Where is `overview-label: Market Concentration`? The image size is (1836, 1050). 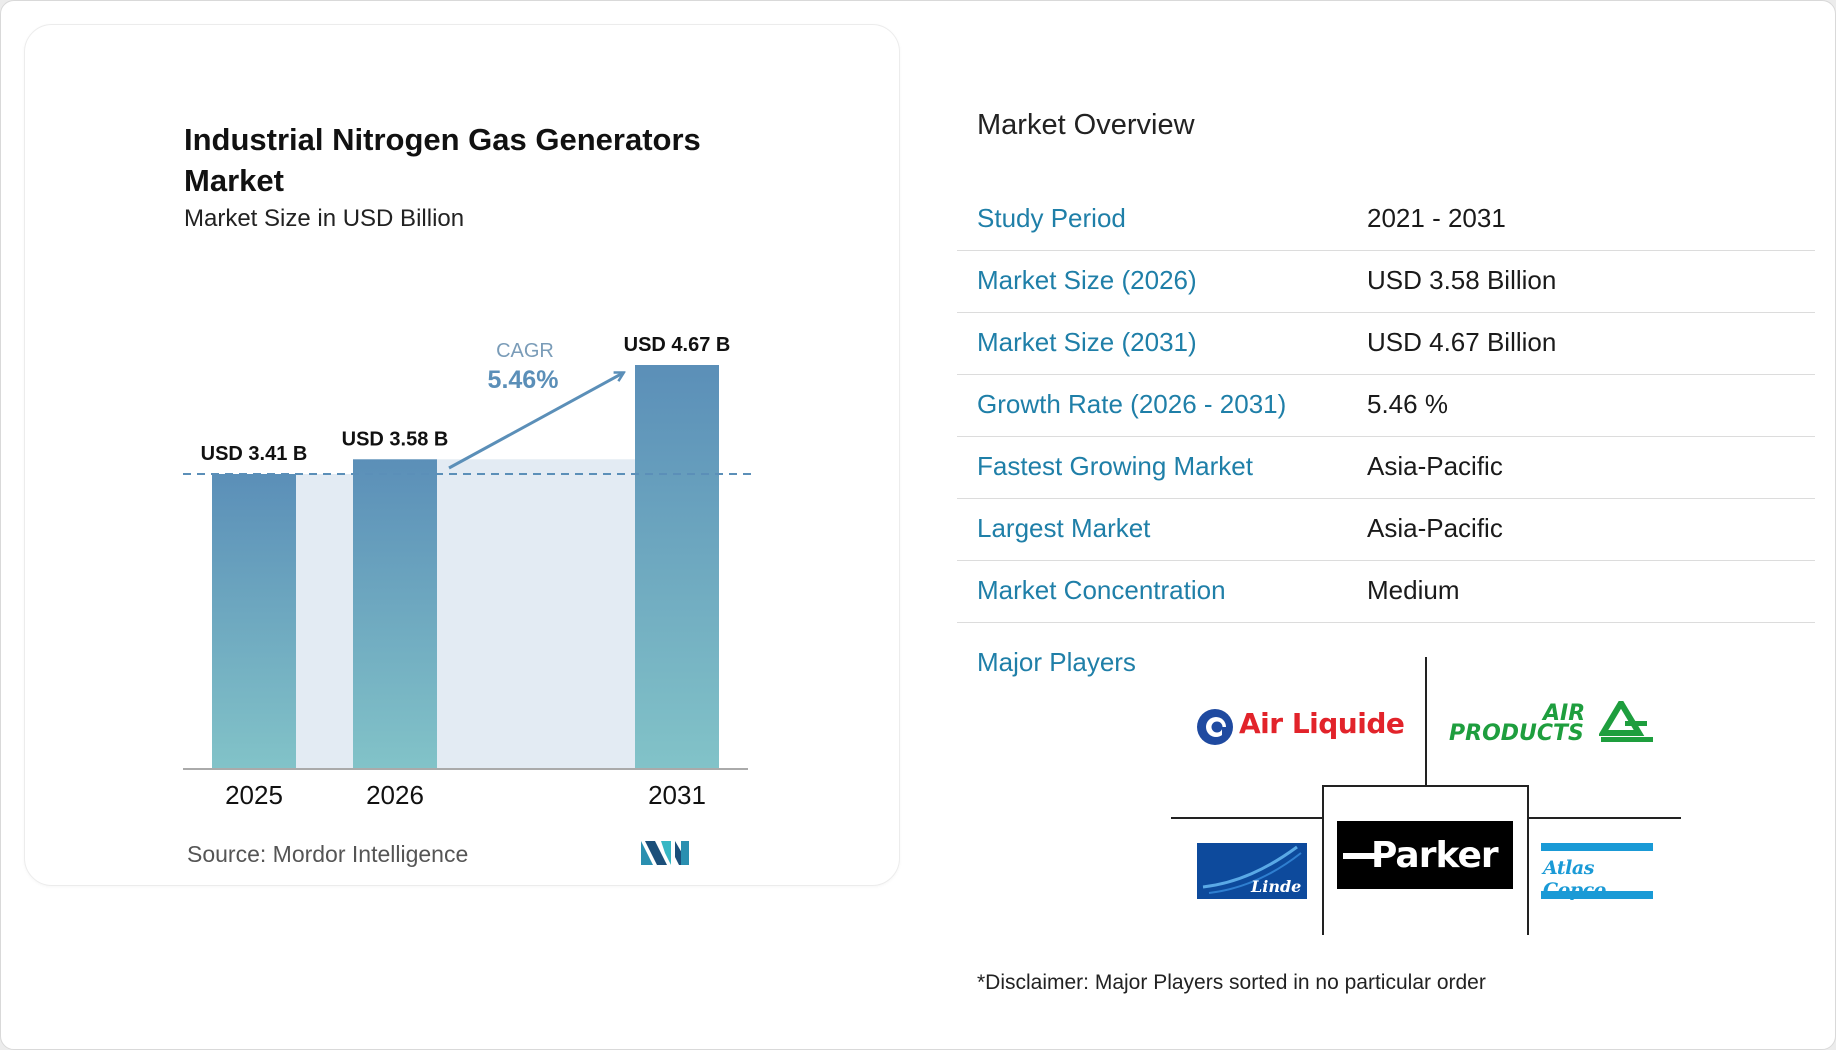
overview-label: Market Concentration is located at coordinates (1101, 590).